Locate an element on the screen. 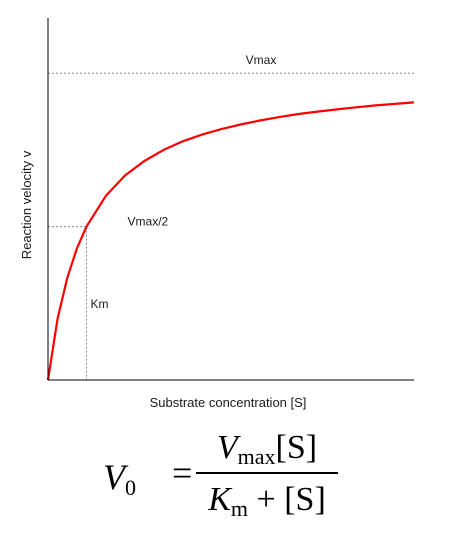 This screenshot has height=540, width=449. km-label: Km is located at coordinates (100, 304).